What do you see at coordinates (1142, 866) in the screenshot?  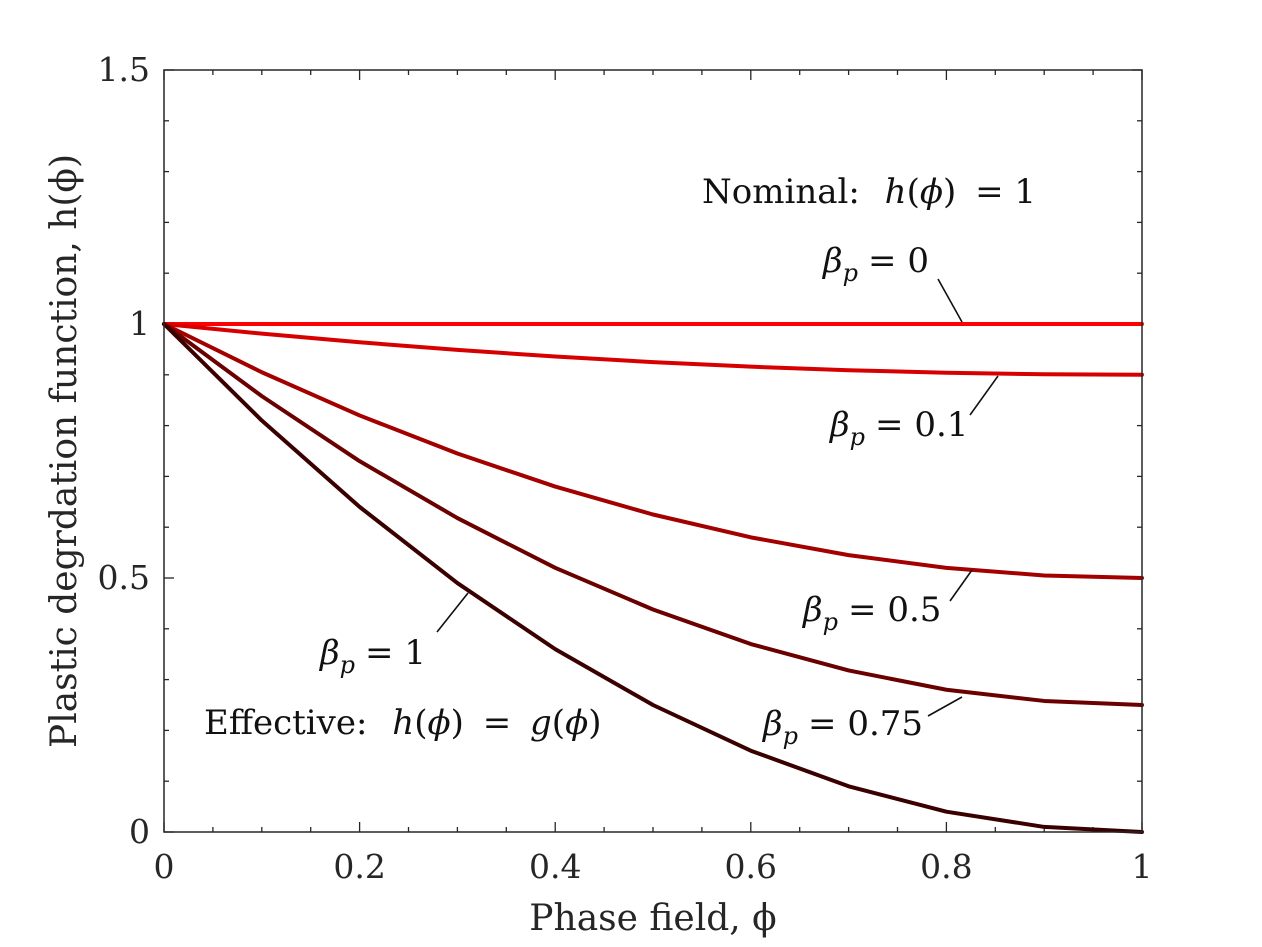 I see `x-tick-label: 1` at bounding box center [1142, 866].